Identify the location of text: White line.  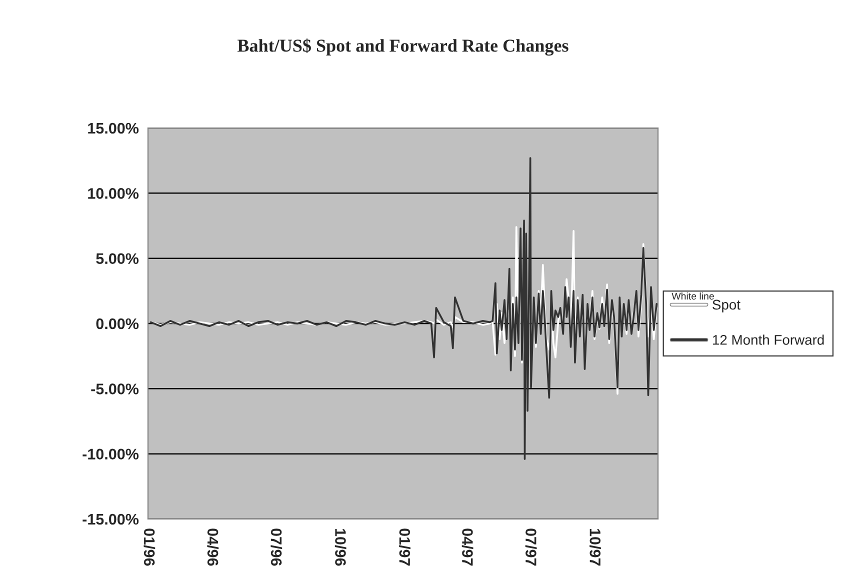
(693, 296).